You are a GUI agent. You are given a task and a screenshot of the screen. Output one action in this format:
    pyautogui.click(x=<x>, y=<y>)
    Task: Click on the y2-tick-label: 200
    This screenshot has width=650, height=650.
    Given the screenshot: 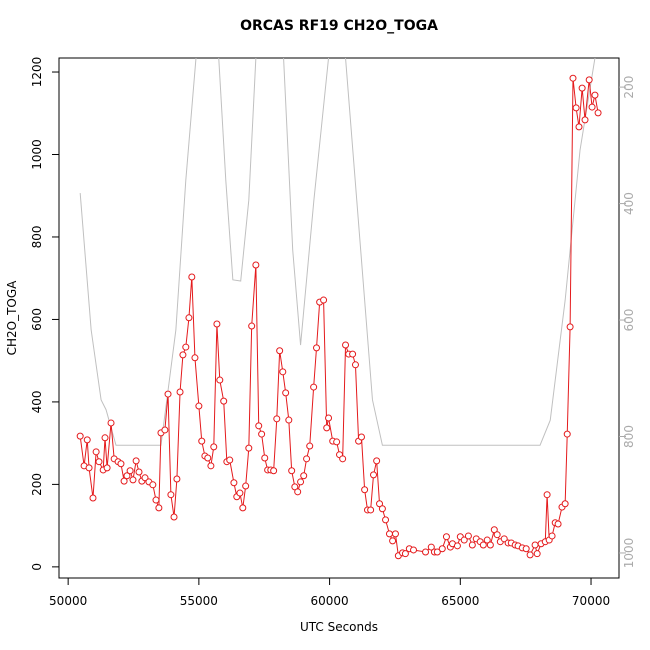 What is the action you would take?
    pyautogui.click(x=629, y=87)
    